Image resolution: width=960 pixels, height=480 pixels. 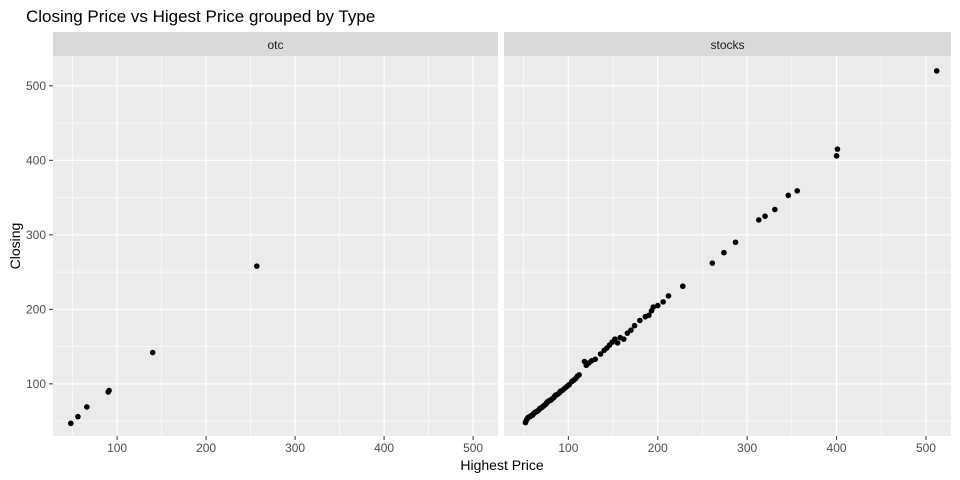 I want to click on y-axis: 100 200 300 400 500, so click(x=39, y=235).